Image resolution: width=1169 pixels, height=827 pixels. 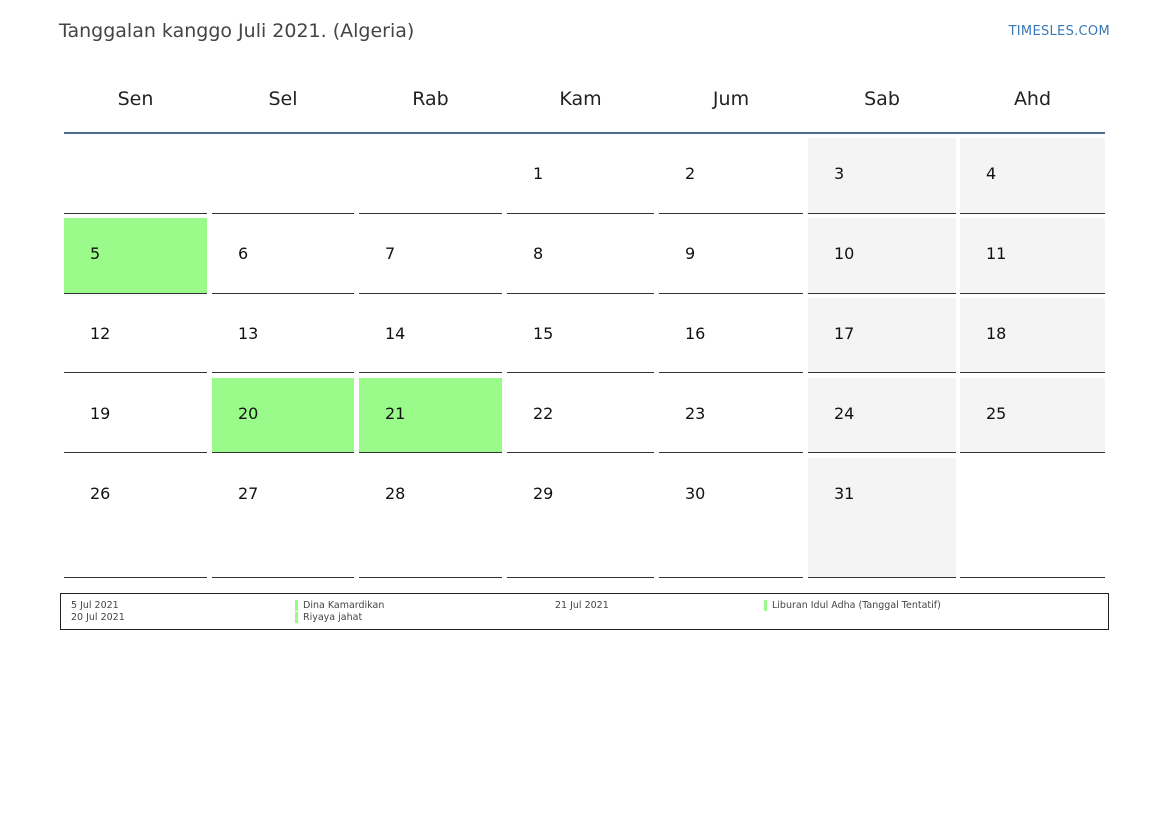 I want to click on day-cell: 8, so click(x=580, y=256).